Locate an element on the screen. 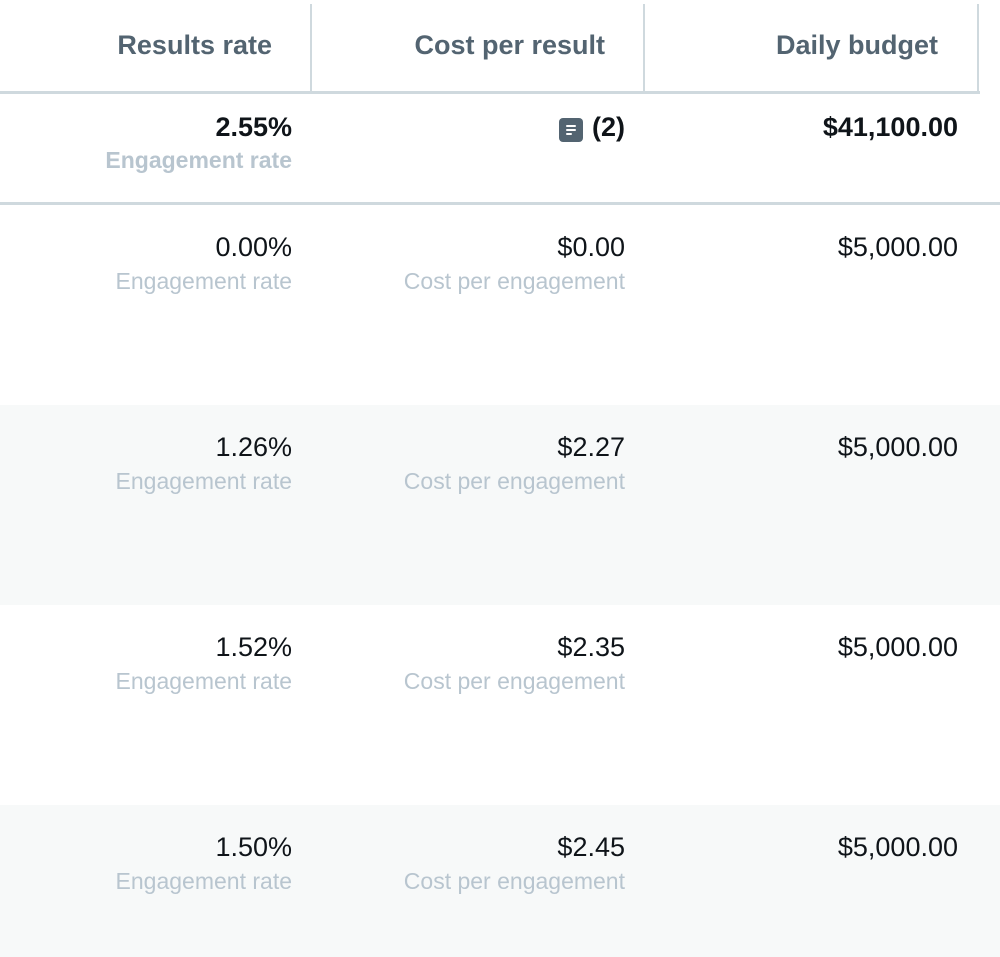  results-rate-value: 1.50% is located at coordinates (253, 847).